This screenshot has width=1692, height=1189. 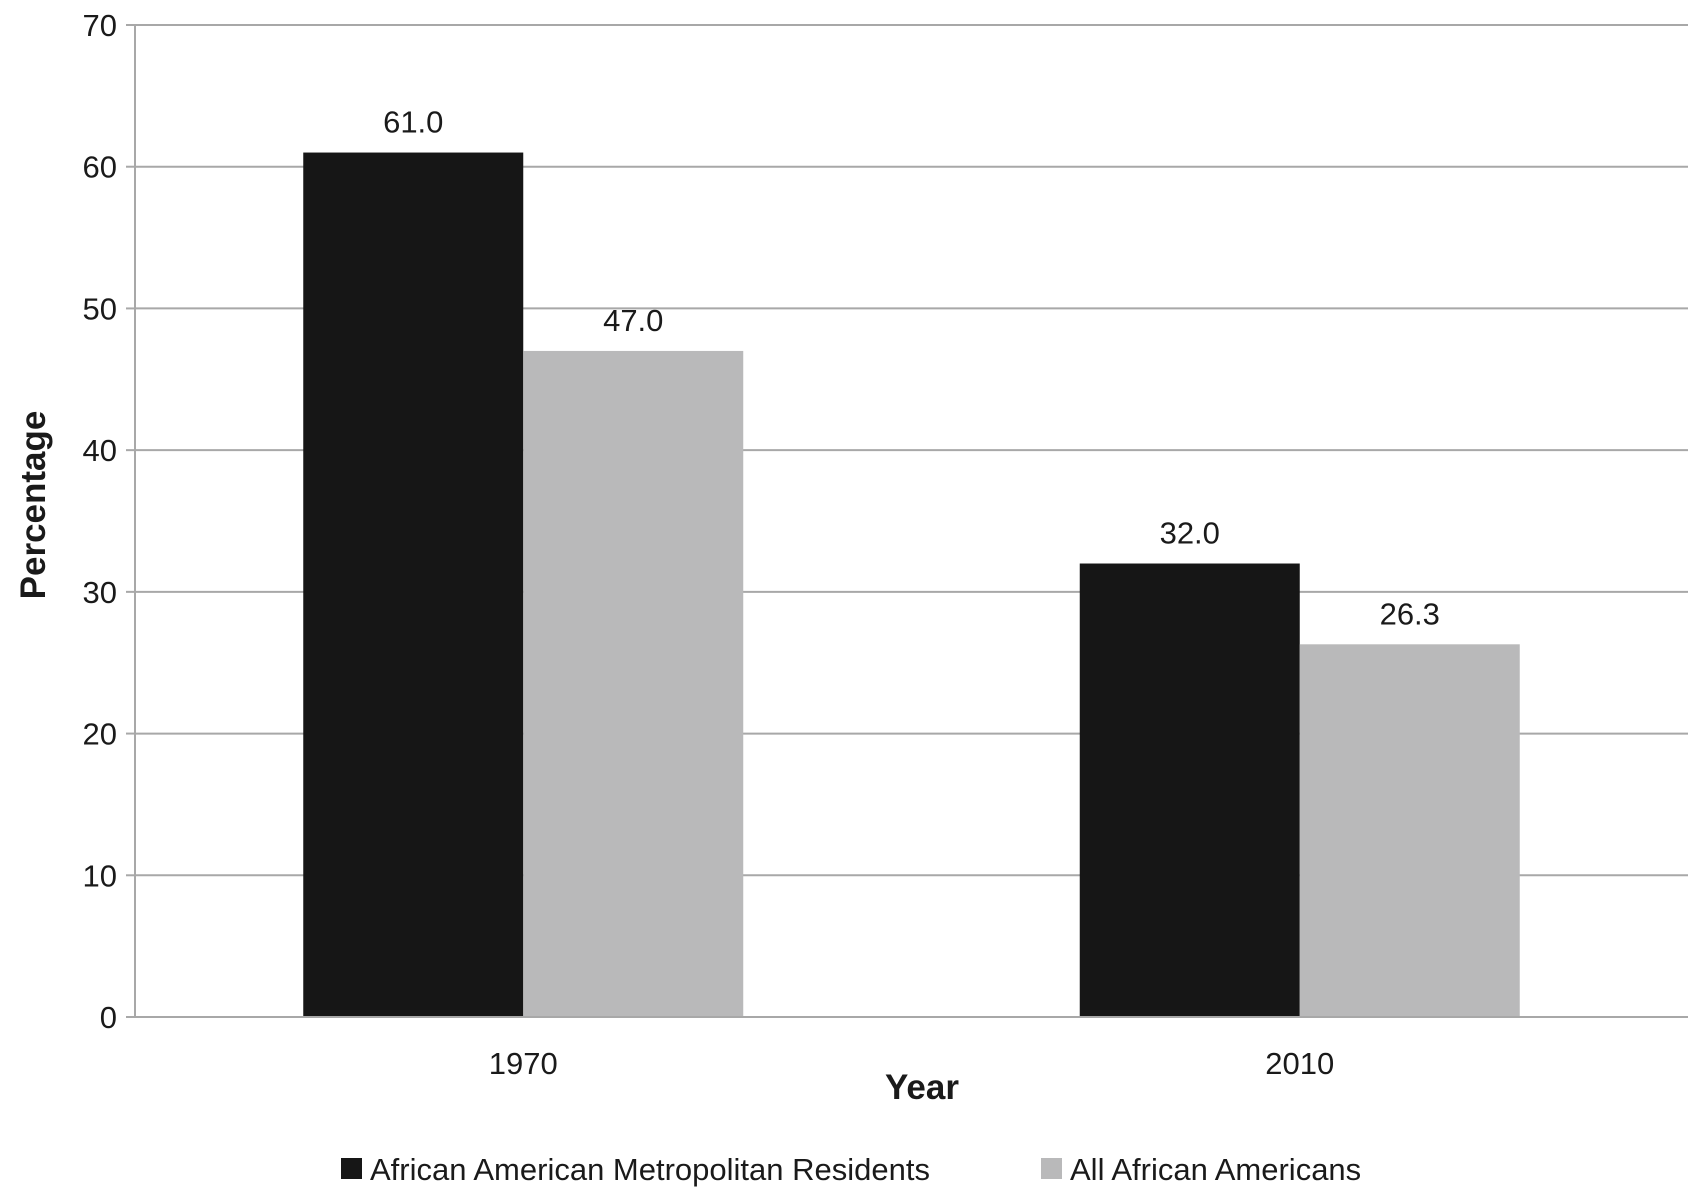 I want to click on x-axis-title: Year, so click(x=922, y=1087).